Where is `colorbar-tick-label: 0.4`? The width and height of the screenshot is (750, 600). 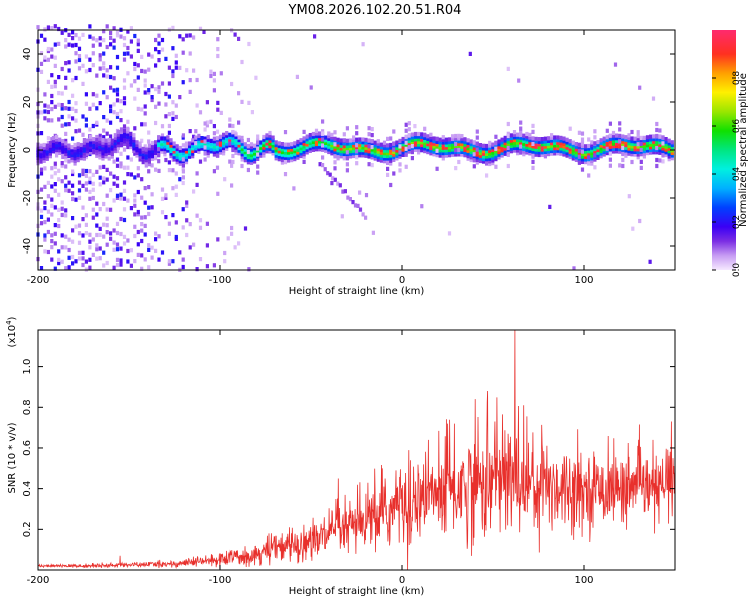
colorbar-tick-label: 0.4 is located at coordinates (737, 174).